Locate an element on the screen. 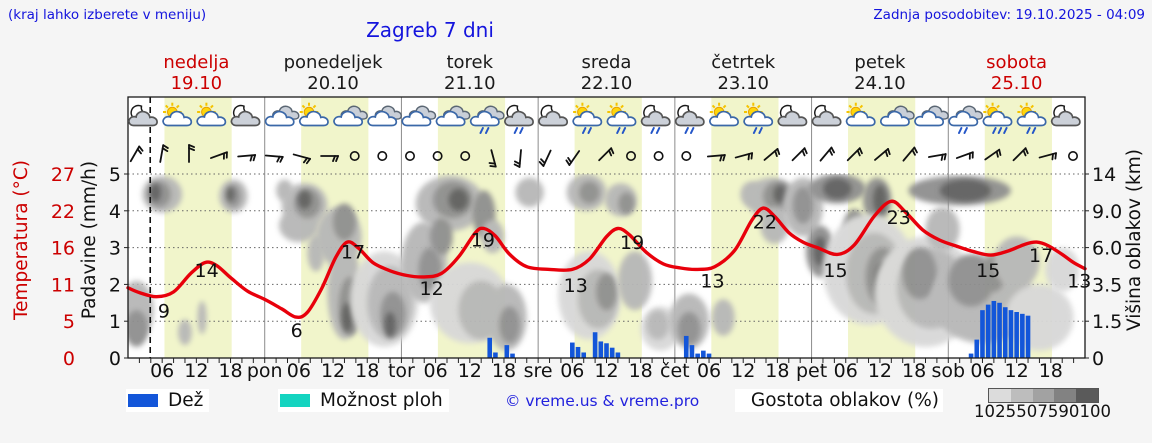 This screenshot has width=1152, height=443. day-date: 25.10 is located at coordinates (1017, 83).